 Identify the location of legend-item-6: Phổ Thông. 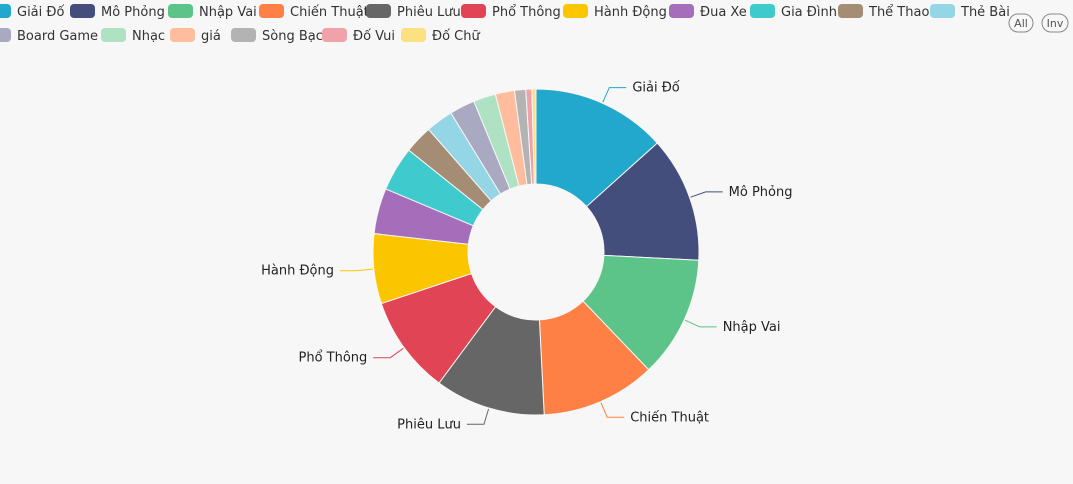
(511, 12).